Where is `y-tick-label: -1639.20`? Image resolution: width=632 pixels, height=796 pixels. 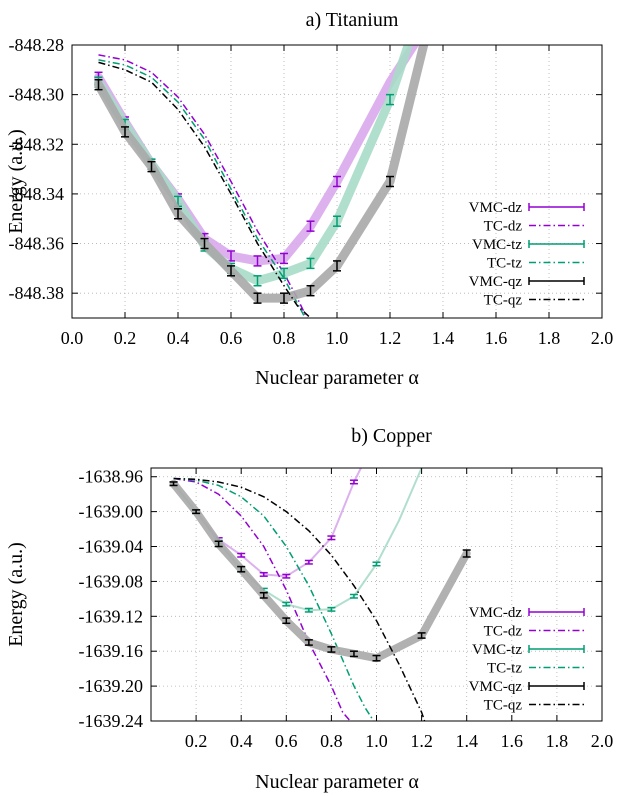 y-tick-label: -1639.20 is located at coordinates (111, 686).